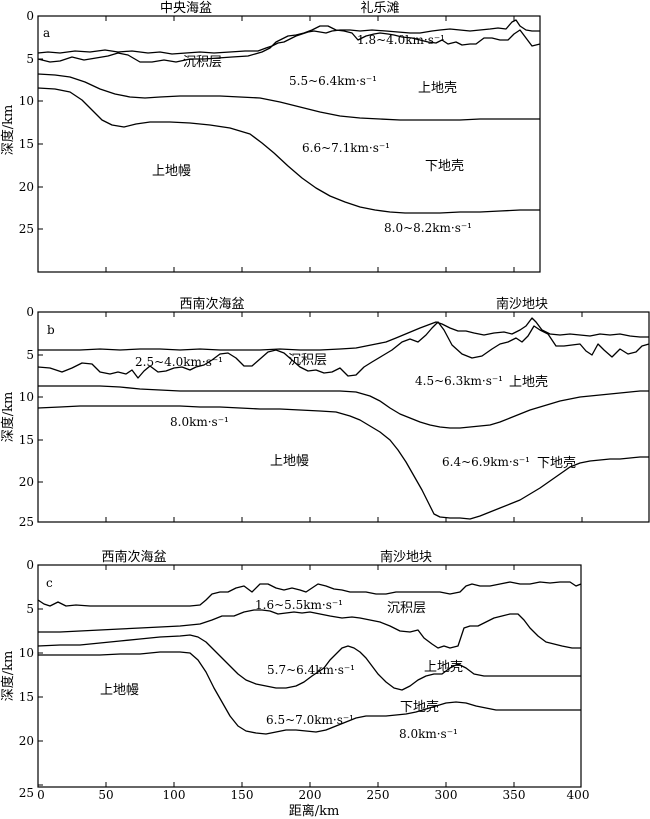  Describe the element at coordinates (8, 130) in the screenshot. I see `panel-a-y-axis-label: 深度/km` at that location.